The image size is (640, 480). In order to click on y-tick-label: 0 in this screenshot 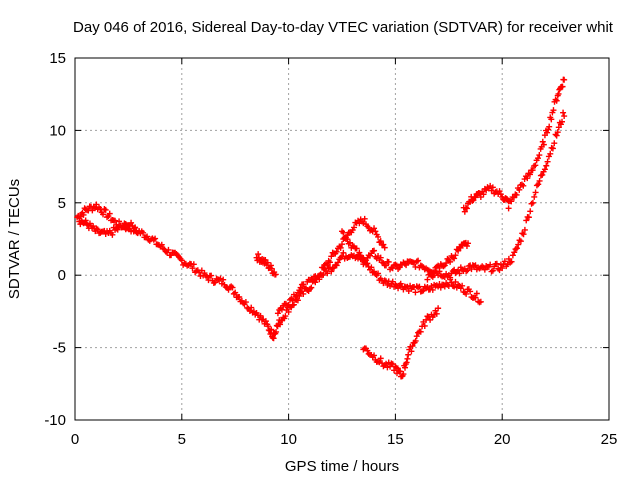, I will do `click(62, 275)`.